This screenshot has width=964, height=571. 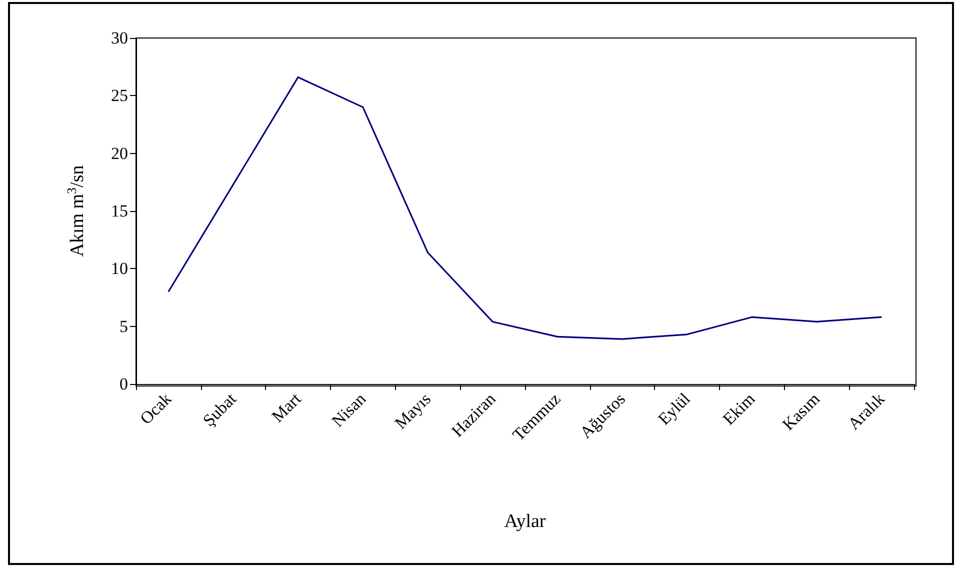 What do you see at coordinates (119, 38) in the screenshot?
I see `y-tick-label: 30` at bounding box center [119, 38].